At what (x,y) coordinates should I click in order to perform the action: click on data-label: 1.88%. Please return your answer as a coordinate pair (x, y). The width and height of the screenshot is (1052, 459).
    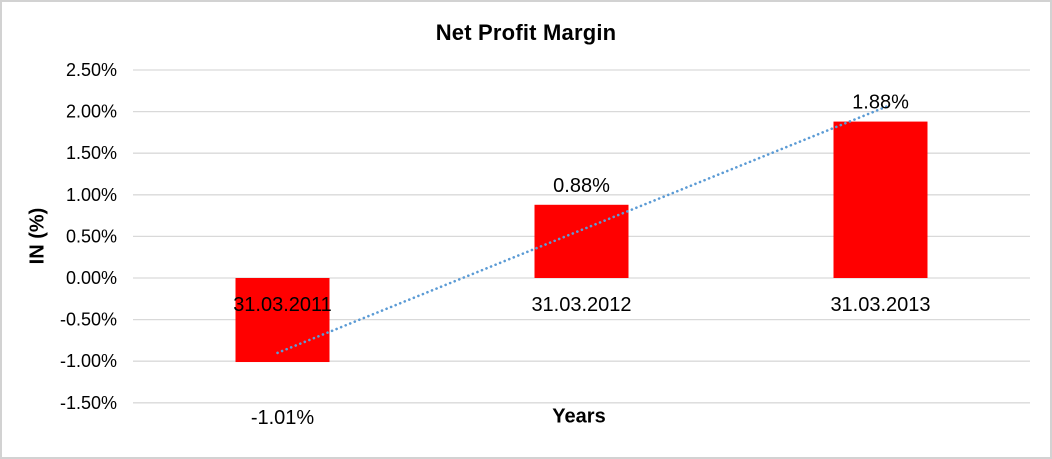
    Looking at the image, I should click on (880, 103).